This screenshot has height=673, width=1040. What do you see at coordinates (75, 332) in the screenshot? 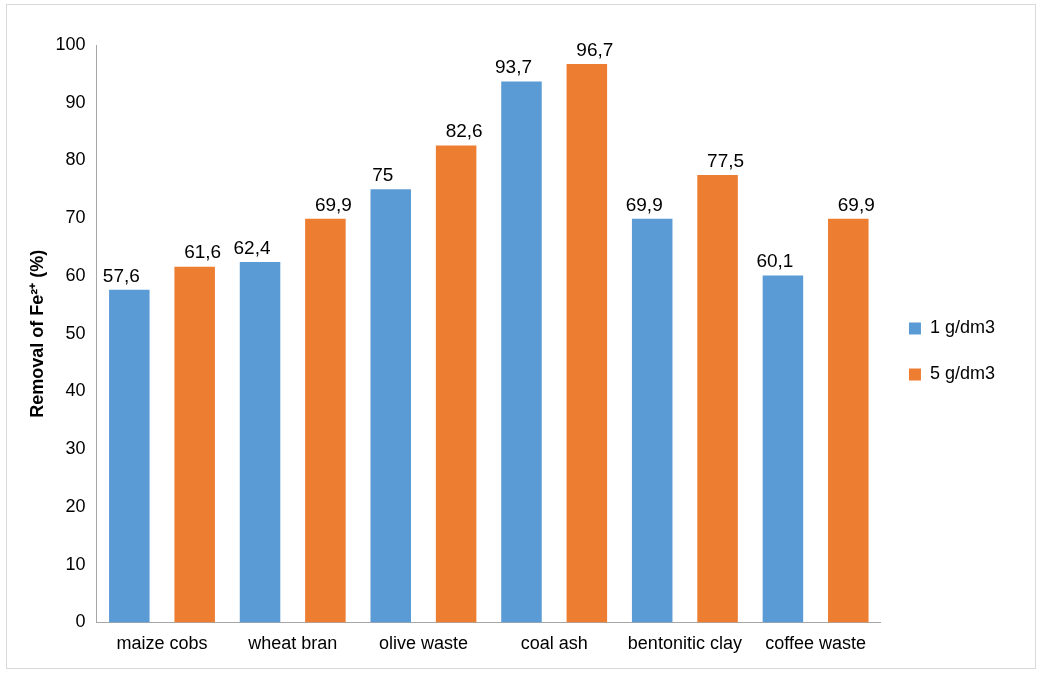
I see `y-tick-label: 50` at bounding box center [75, 332].